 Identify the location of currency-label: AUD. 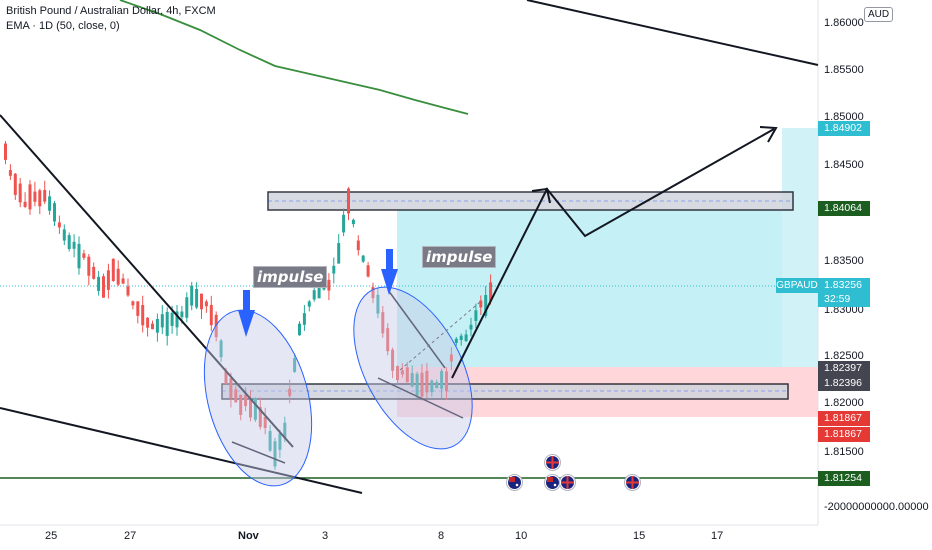
(879, 14).